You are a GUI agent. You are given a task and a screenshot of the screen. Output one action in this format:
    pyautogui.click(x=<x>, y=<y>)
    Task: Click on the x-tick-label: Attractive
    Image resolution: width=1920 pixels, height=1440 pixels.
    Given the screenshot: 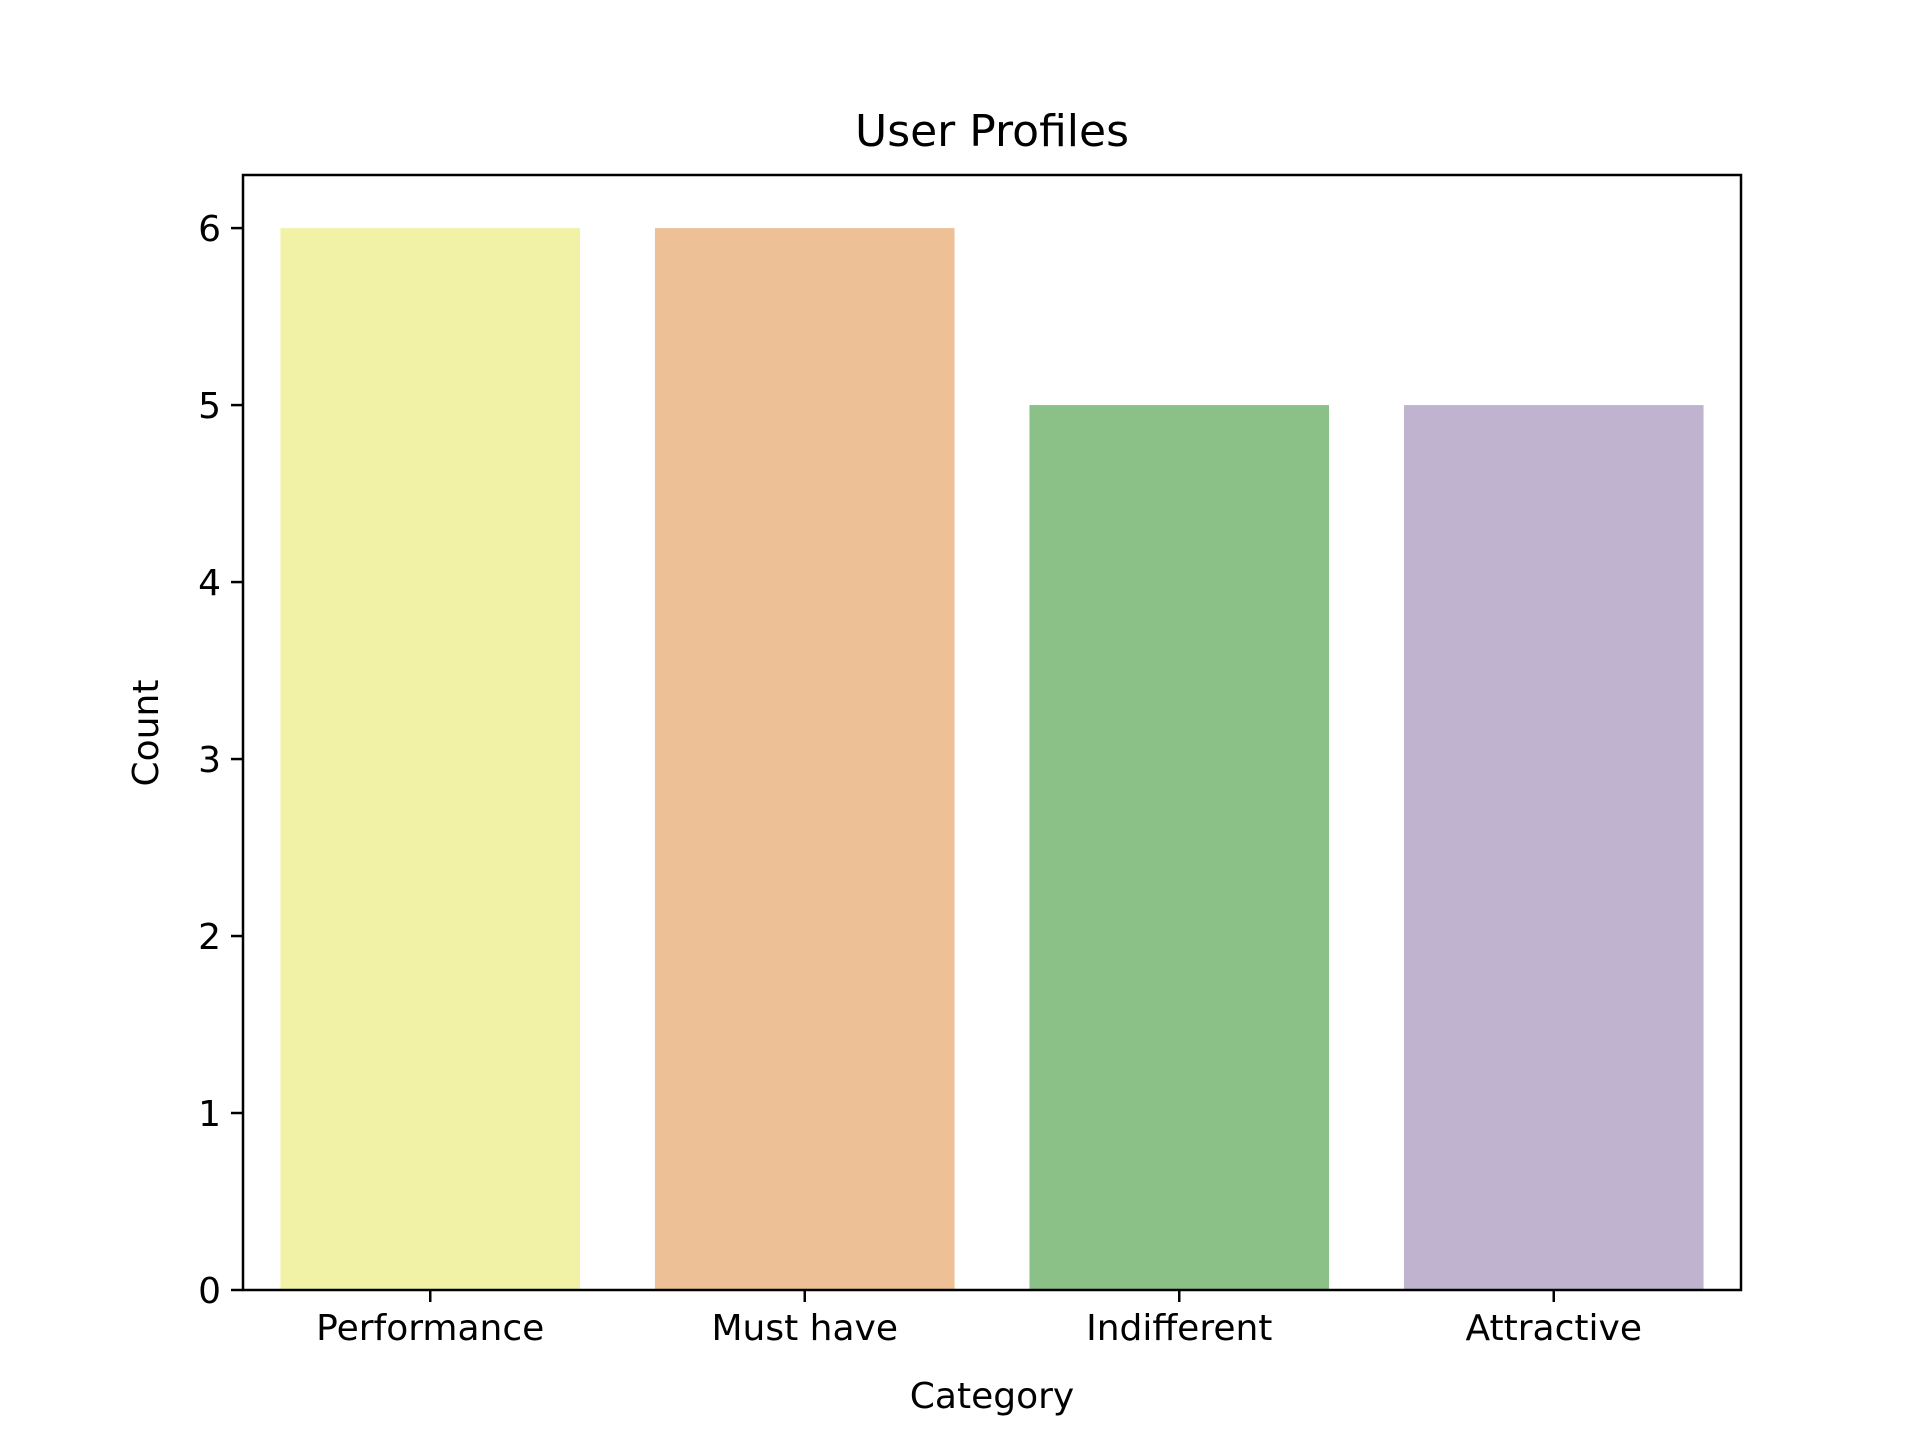 What is the action you would take?
    pyautogui.click(x=1554, y=1328)
    